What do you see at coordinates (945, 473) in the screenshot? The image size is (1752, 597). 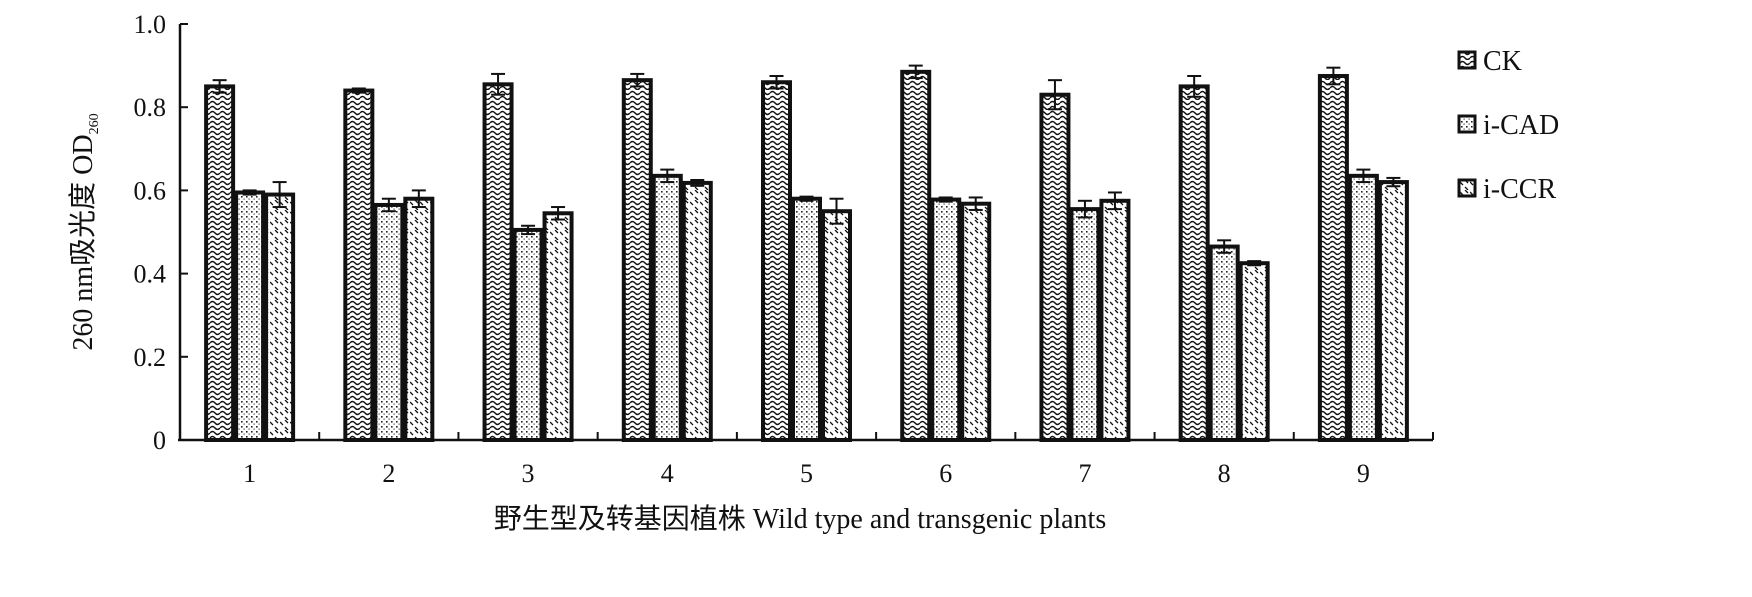 I see `x-tick-label: 6` at bounding box center [945, 473].